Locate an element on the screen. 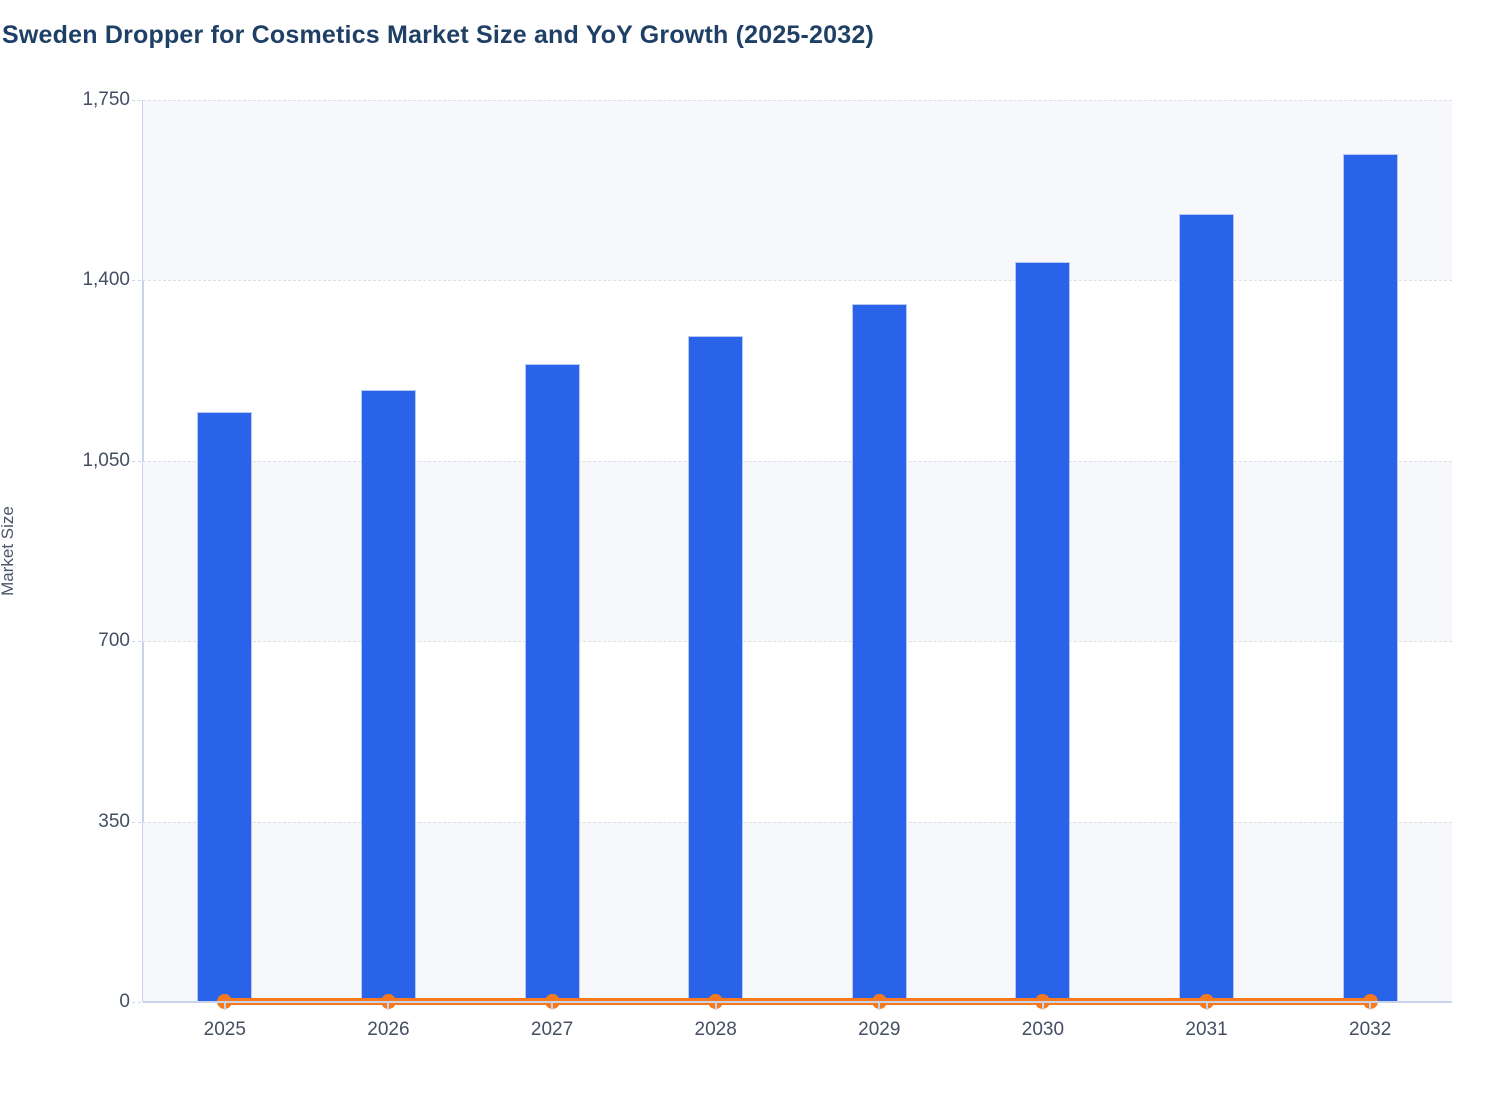 This screenshot has width=1508, height=1120. y-tick-label: 350 is located at coordinates (114, 821).